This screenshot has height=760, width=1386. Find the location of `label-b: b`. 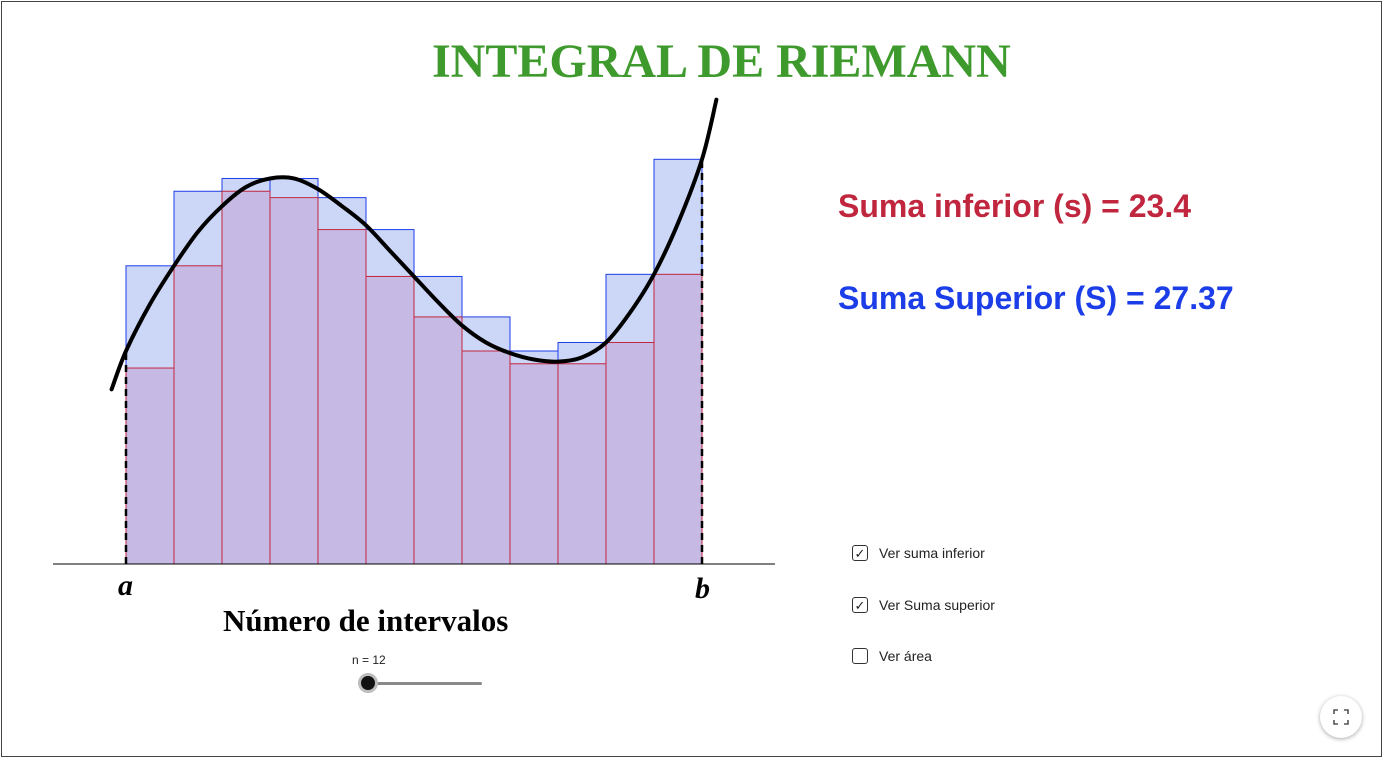

label-b: b is located at coordinates (702, 588).